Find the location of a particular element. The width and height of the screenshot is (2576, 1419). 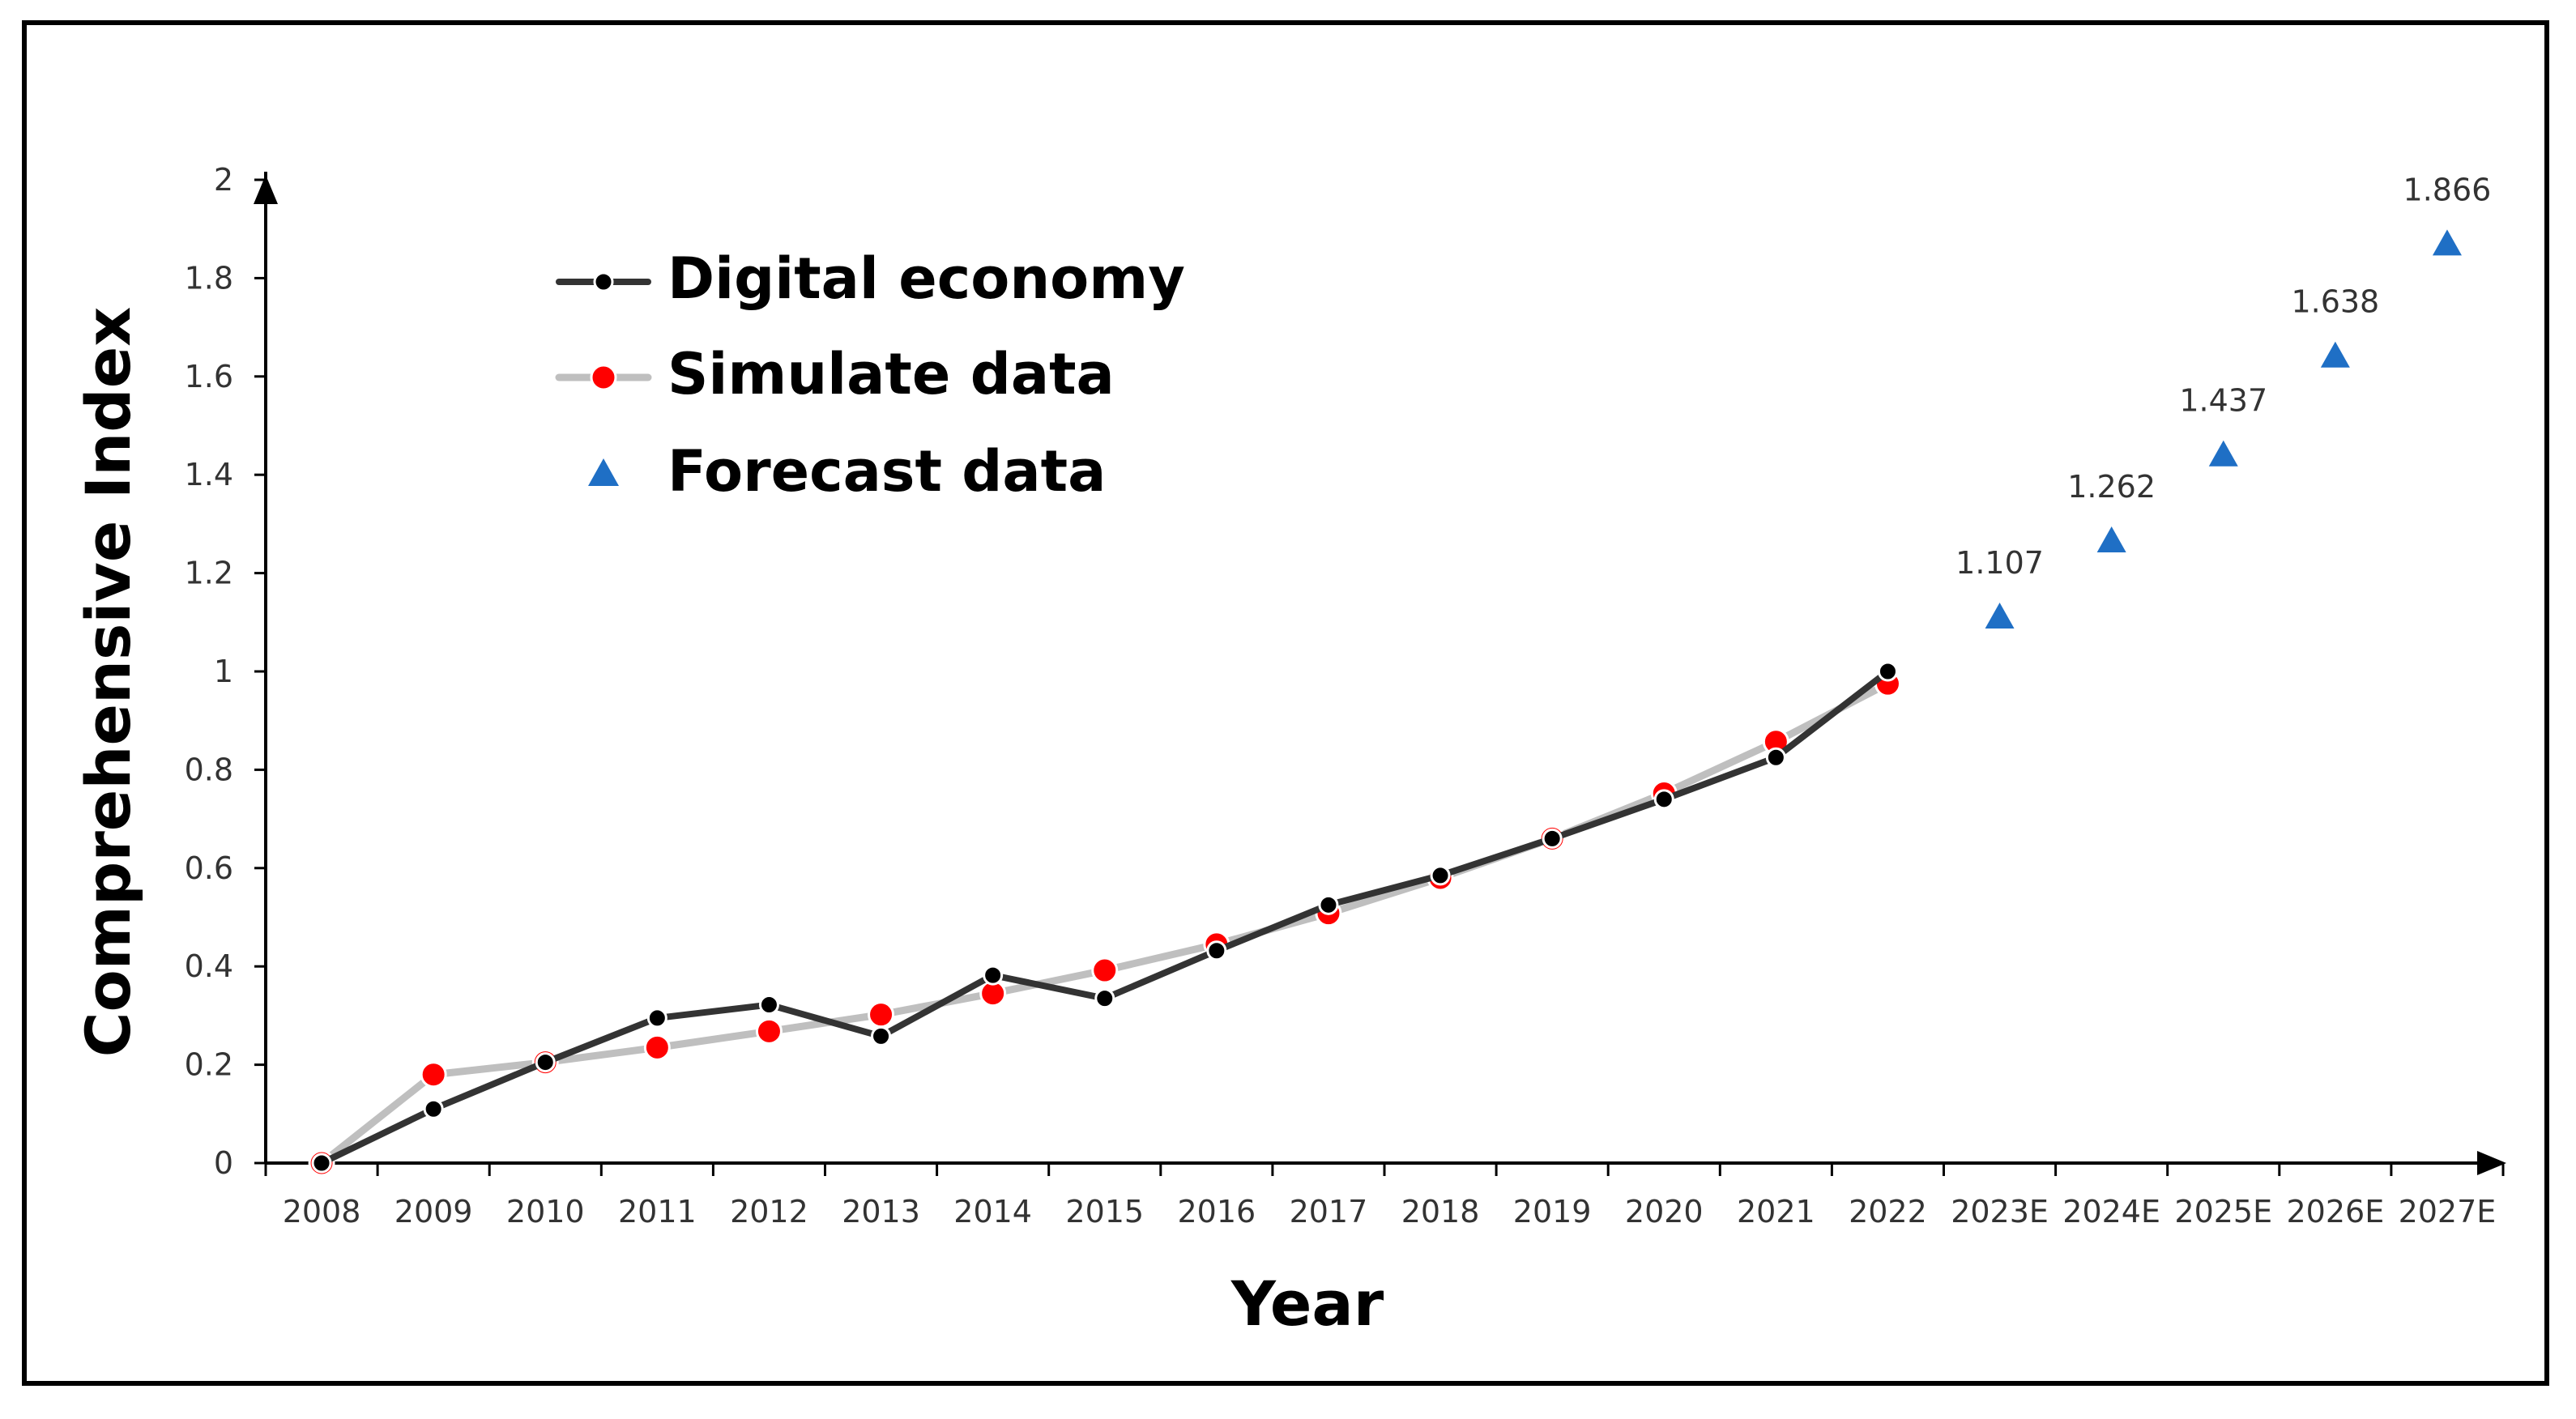

legend-item-digital-economy: Digital economy is located at coordinates (870, 278).